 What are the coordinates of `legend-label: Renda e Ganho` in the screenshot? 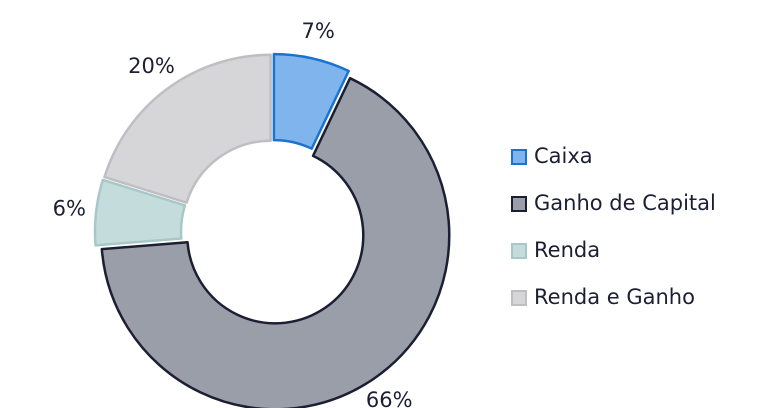 It's located at (614, 297).